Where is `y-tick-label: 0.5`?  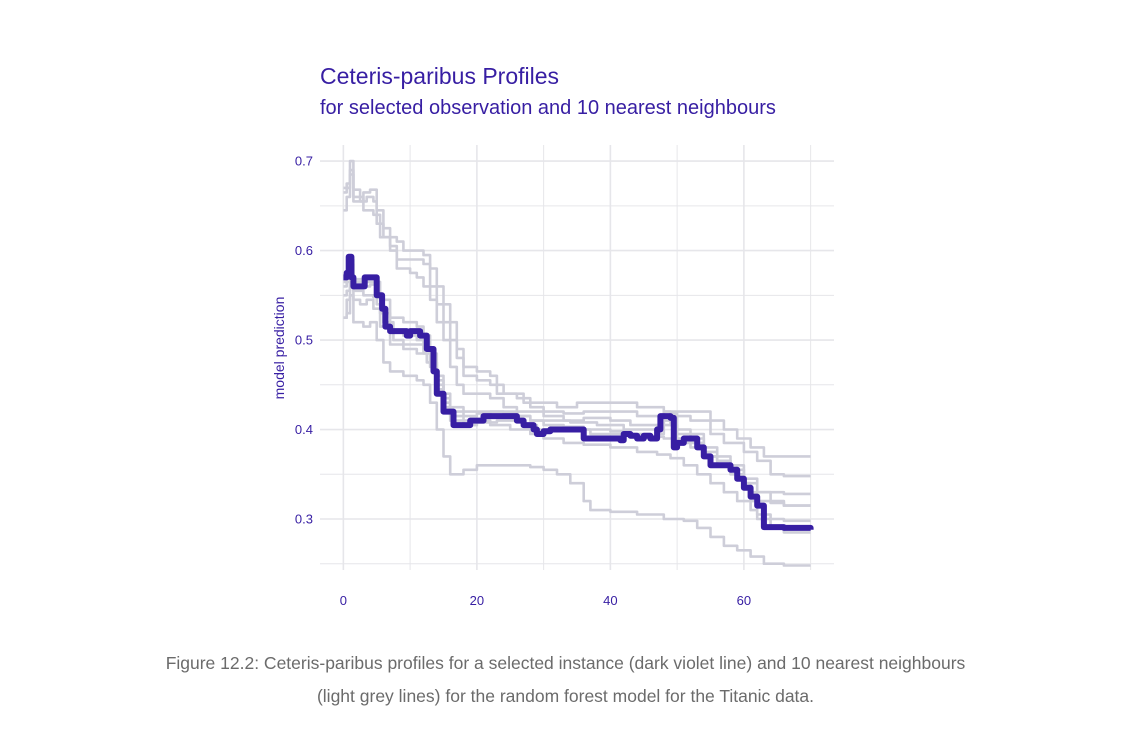
y-tick-label: 0.5 is located at coordinates (304, 340).